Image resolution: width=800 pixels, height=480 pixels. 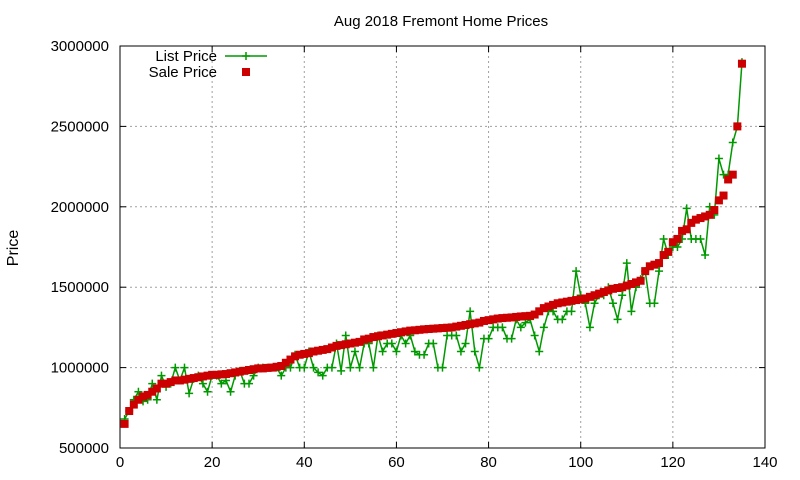 What do you see at coordinates (764, 462) in the screenshot?
I see `x-tick-label: 140` at bounding box center [764, 462].